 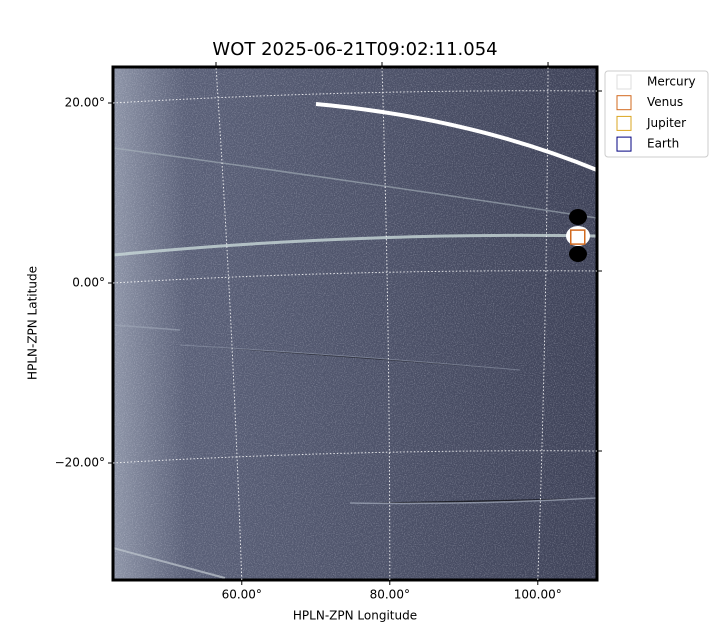 I want to click on legend, so click(x=656, y=114).